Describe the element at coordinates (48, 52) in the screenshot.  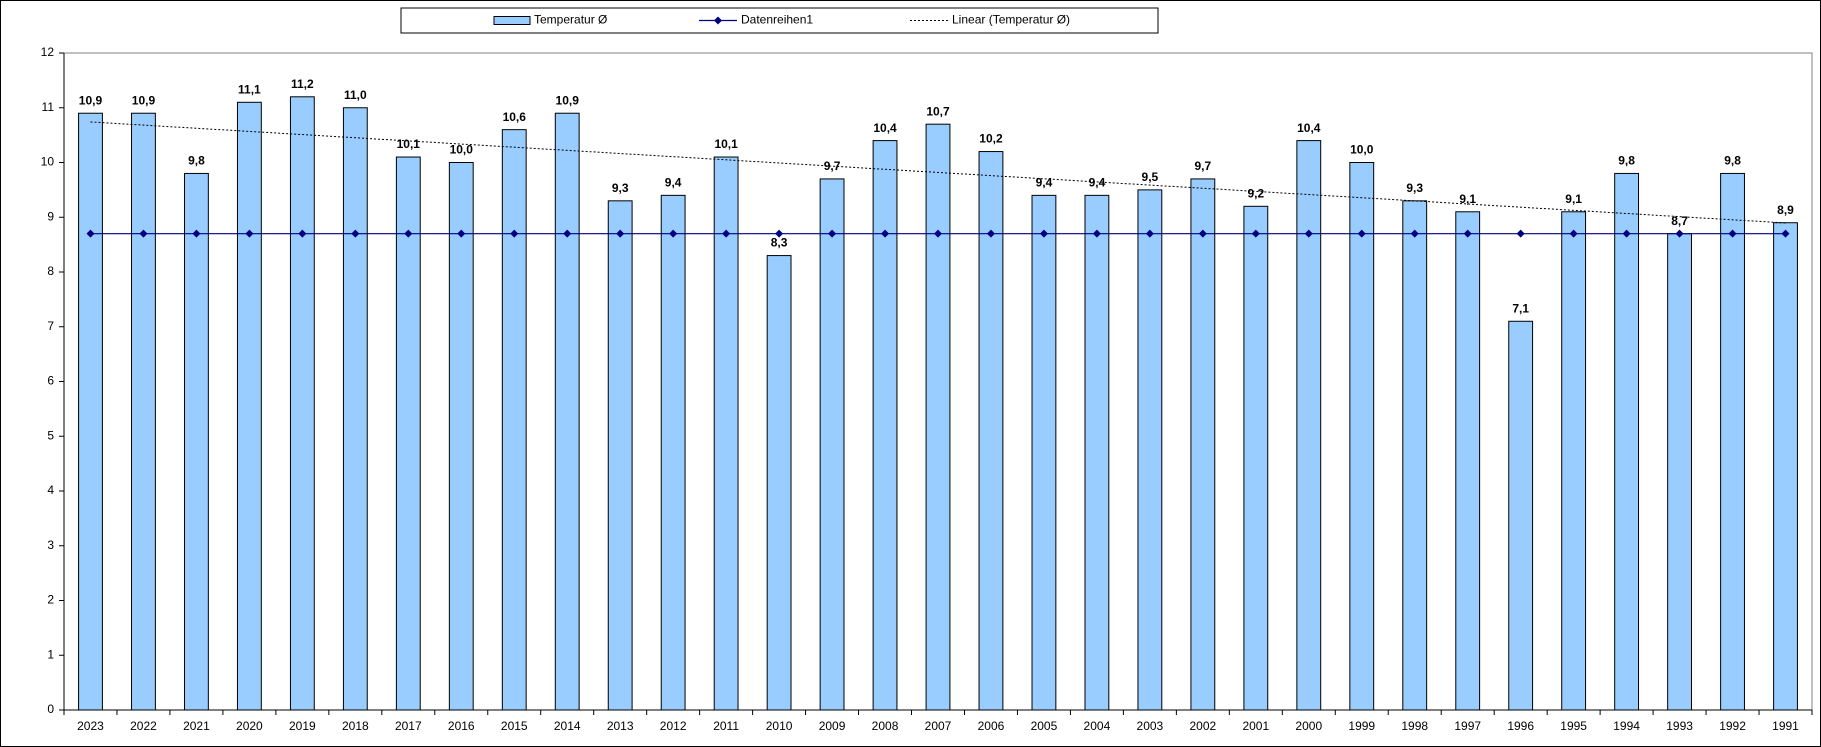
I see `y-tick-label: 12` at that location.